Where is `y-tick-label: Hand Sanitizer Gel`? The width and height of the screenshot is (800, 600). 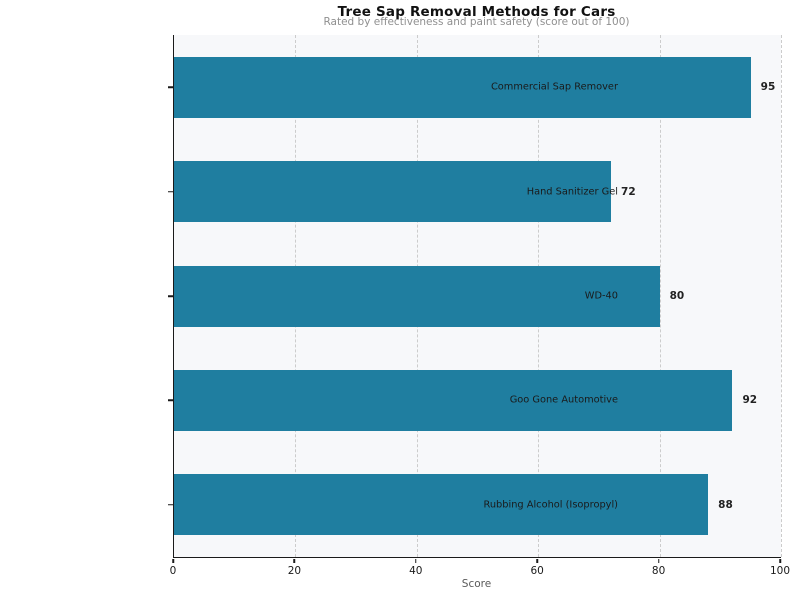
y-tick-label: Hand Sanitizer Gel is located at coordinates (572, 192).